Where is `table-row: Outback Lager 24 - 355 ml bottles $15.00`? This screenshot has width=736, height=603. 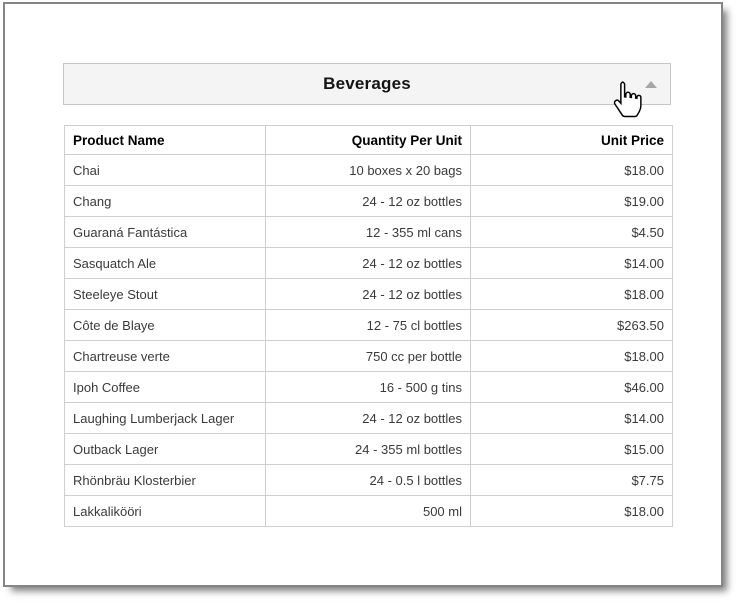
table-row: Outback Lager 24 - 355 ml bottles $15.00 is located at coordinates (368, 449).